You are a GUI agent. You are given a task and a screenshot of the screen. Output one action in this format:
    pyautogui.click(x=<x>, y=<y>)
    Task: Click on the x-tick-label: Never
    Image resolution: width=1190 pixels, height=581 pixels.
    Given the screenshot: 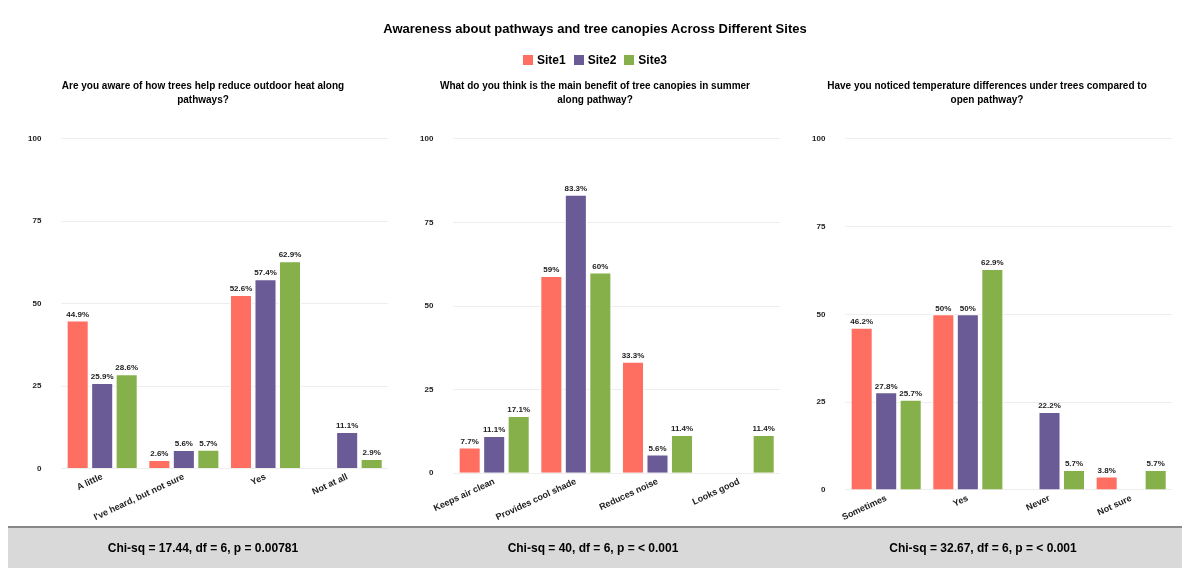 What is the action you would take?
    pyautogui.click(x=1038, y=502)
    